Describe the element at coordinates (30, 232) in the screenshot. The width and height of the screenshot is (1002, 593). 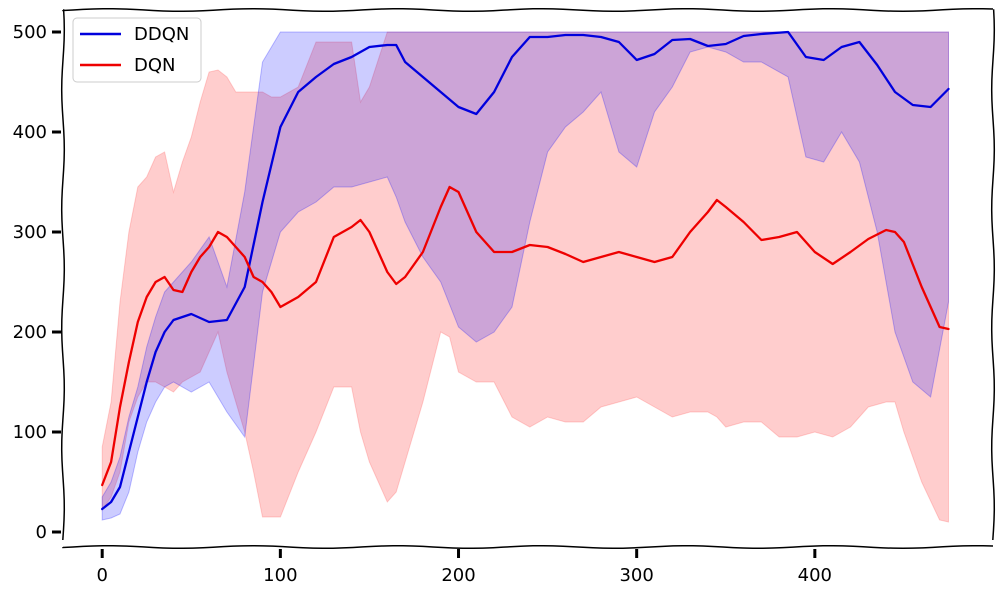
I see `y-tick-label-300: 300` at that location.